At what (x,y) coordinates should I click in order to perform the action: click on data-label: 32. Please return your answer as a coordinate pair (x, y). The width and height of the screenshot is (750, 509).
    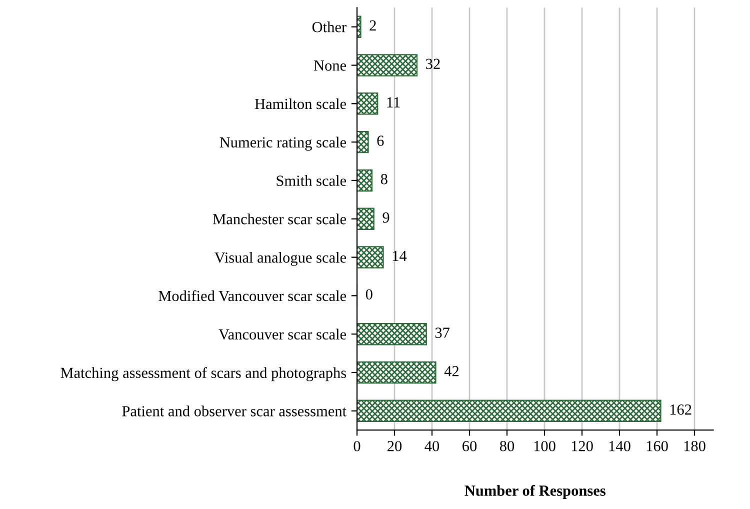
    Looking at the image, I should click on (433, 64).